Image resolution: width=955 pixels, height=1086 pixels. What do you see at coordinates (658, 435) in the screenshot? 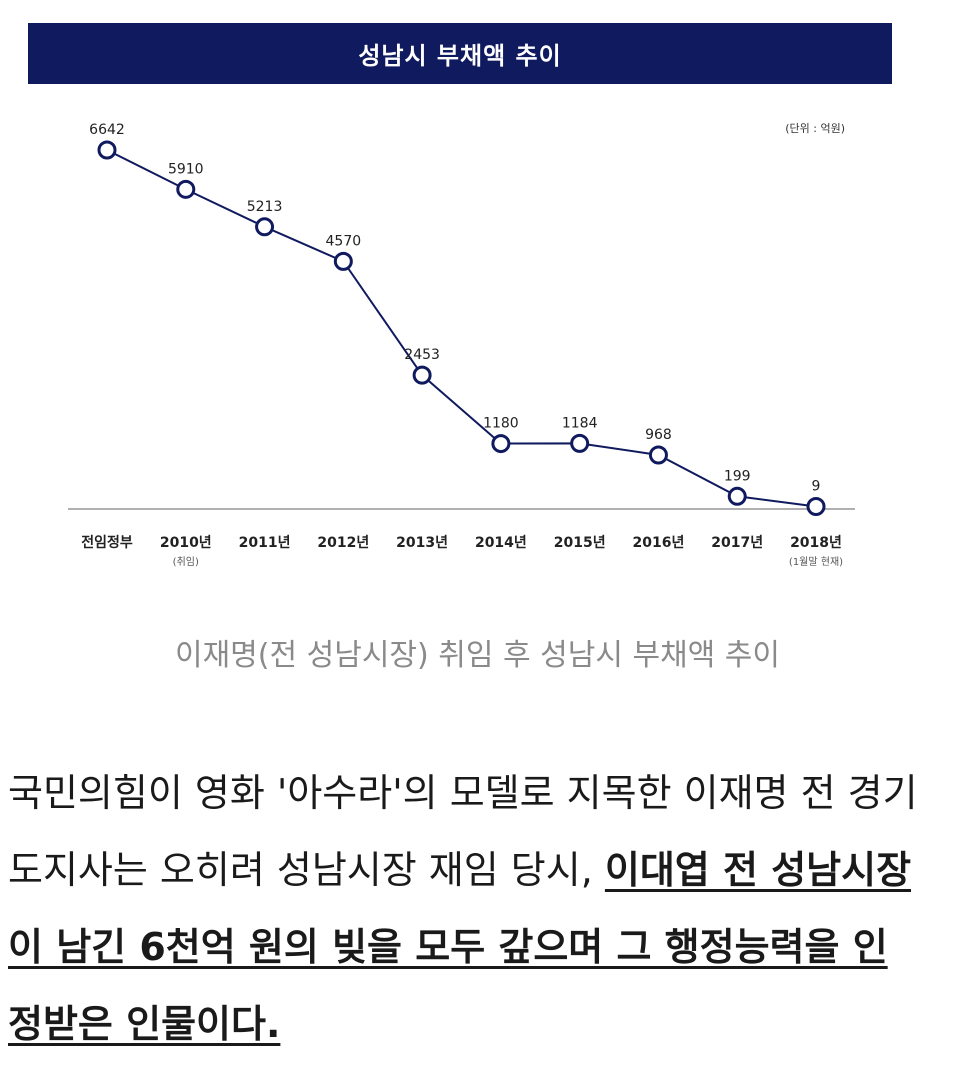
I see `data-label: 968` at bounding box center [658, 435].